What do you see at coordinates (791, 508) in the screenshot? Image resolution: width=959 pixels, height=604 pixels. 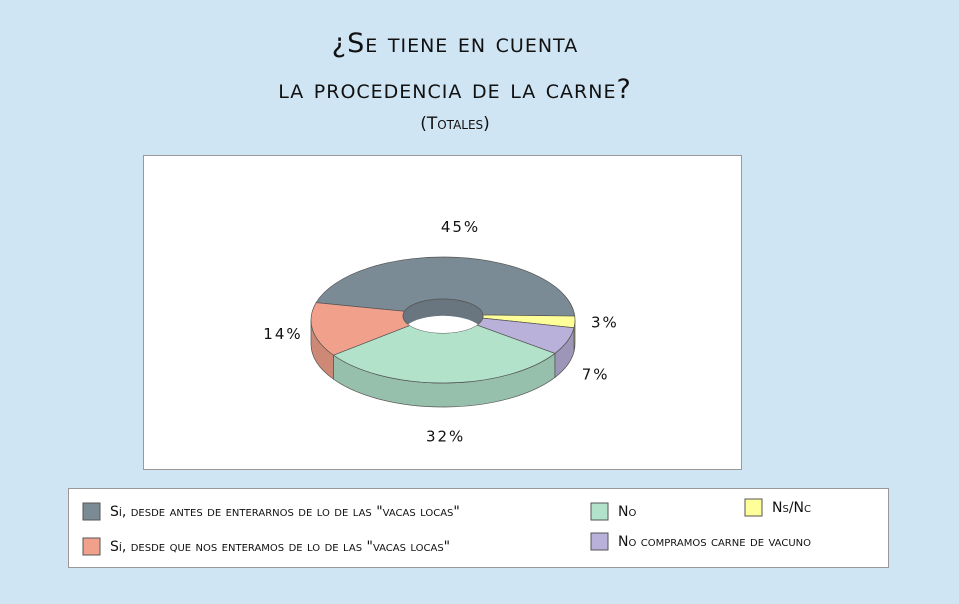 I see `legend-label: Ns/Nc` at bounding box center [791, 508].